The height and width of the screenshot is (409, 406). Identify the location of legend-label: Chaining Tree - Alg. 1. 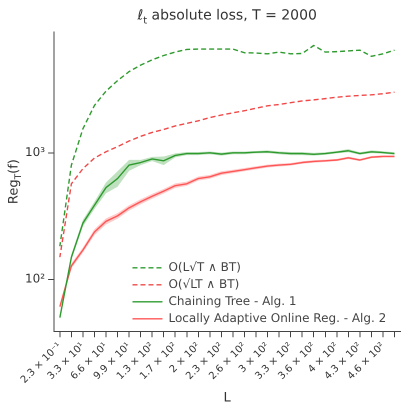
(232, 301).